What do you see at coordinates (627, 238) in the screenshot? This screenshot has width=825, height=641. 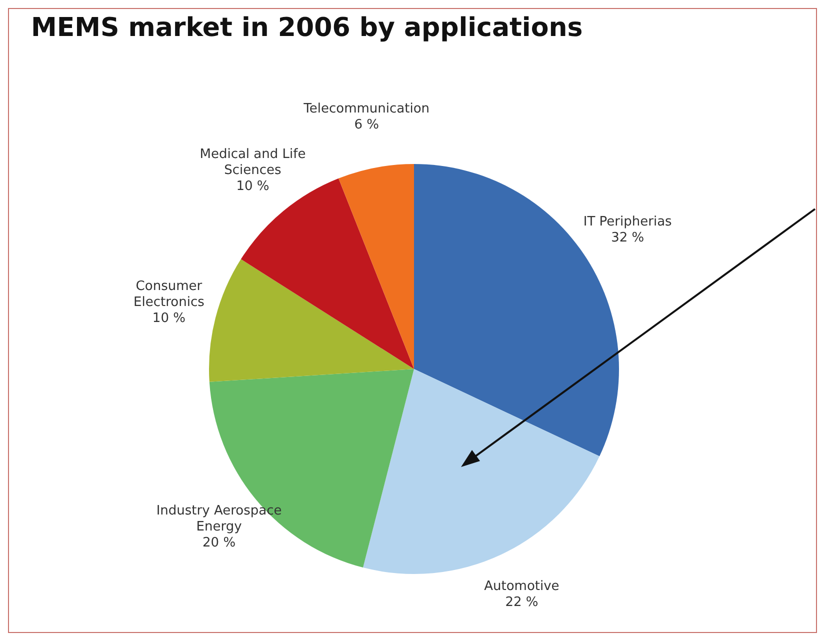 I see `data-label: 32 %` at bounding box center [627, 238].